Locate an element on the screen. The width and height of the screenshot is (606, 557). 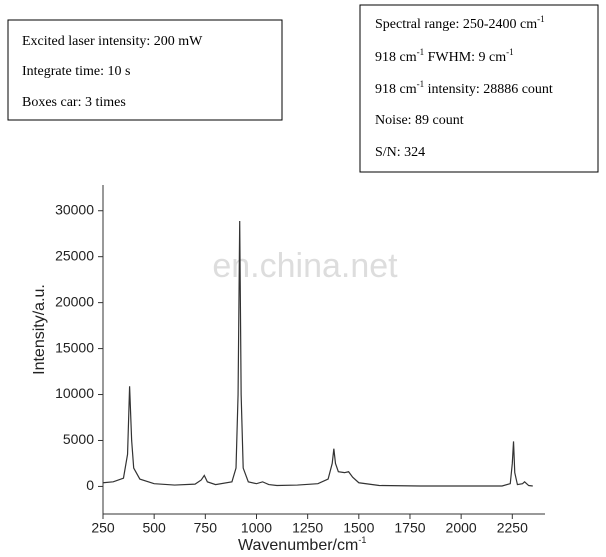
x-tick-label: 1000 is located at coordinates (256, 528).